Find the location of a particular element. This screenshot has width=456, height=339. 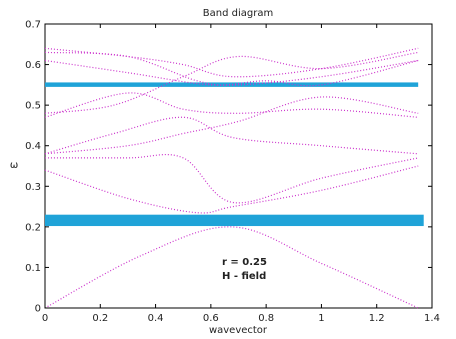

y-tick-label: 0.4 is located at coordinates (33, 146).